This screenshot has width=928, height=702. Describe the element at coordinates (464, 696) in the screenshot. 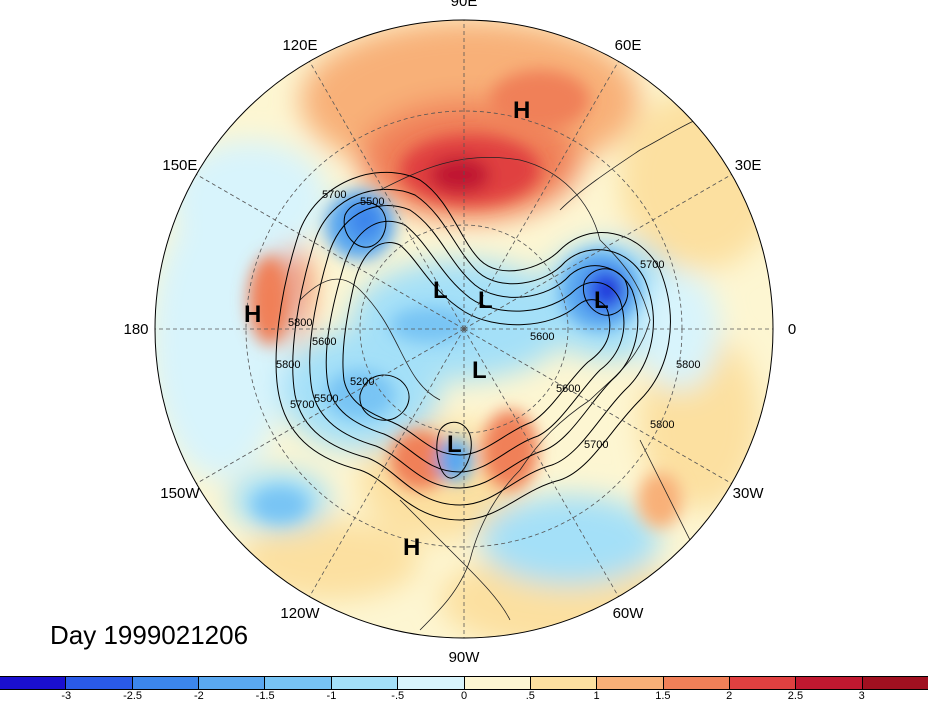

I see `colorbar-tick-label: 0` at that location.